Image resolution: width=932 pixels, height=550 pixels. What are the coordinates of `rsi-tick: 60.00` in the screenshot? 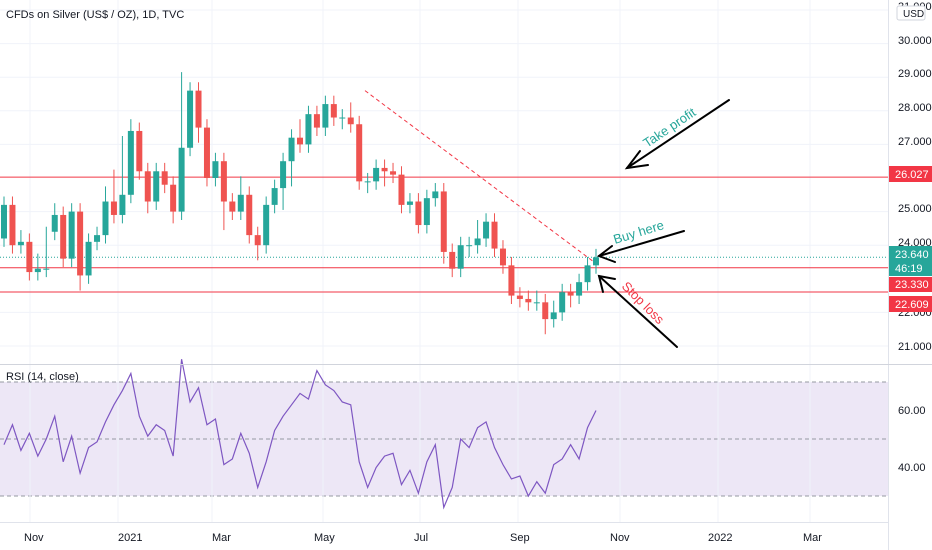 It's located at (912, 411).